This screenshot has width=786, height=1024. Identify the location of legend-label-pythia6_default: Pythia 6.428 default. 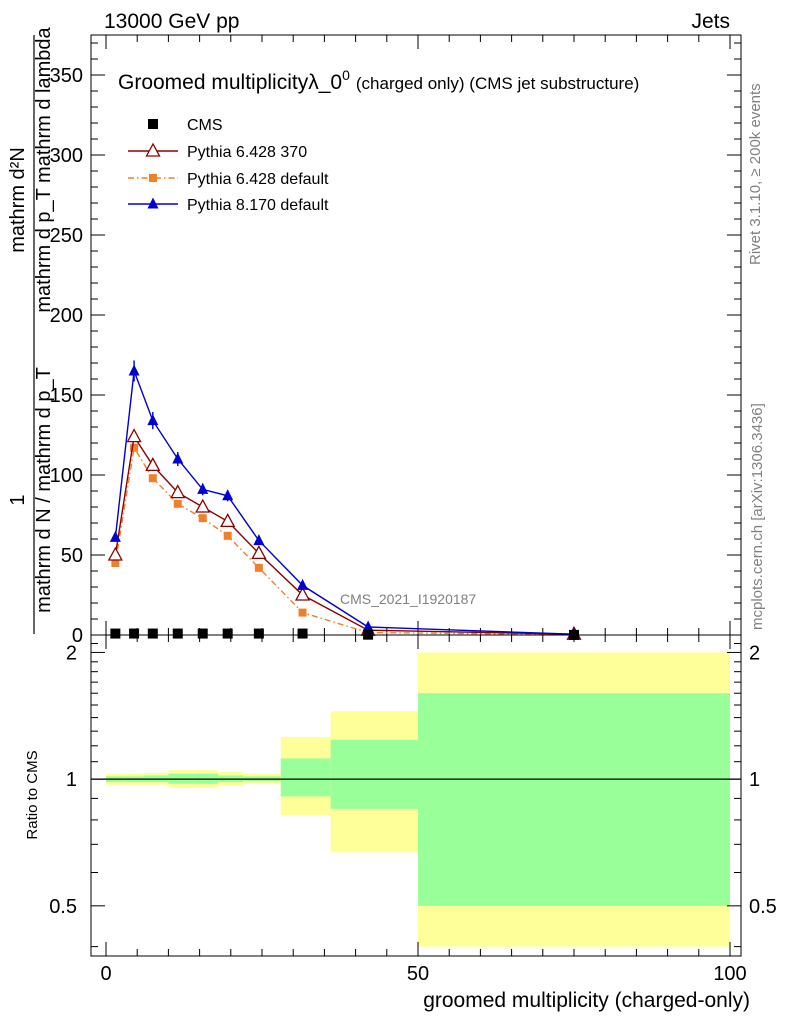
(258, 179).